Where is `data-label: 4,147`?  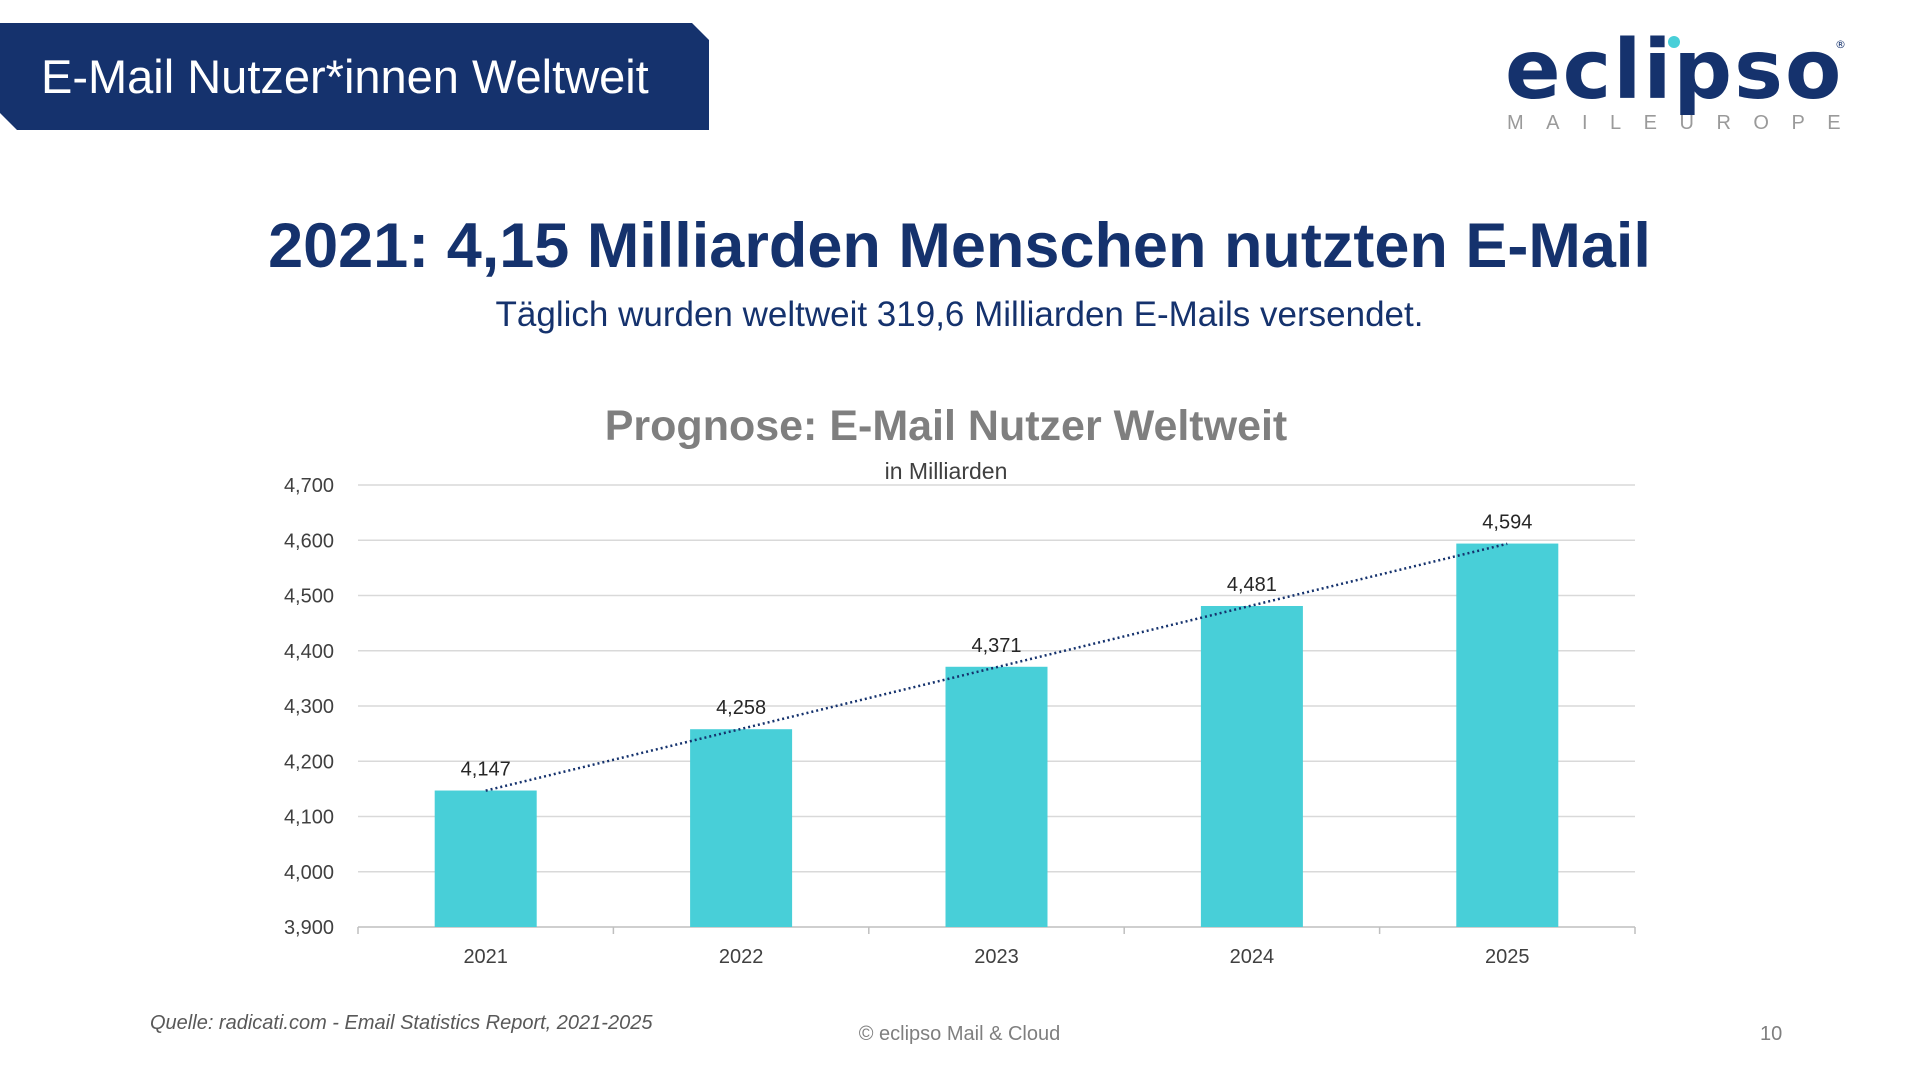
data-label: 4,147 is located at coordinates (486, 770).